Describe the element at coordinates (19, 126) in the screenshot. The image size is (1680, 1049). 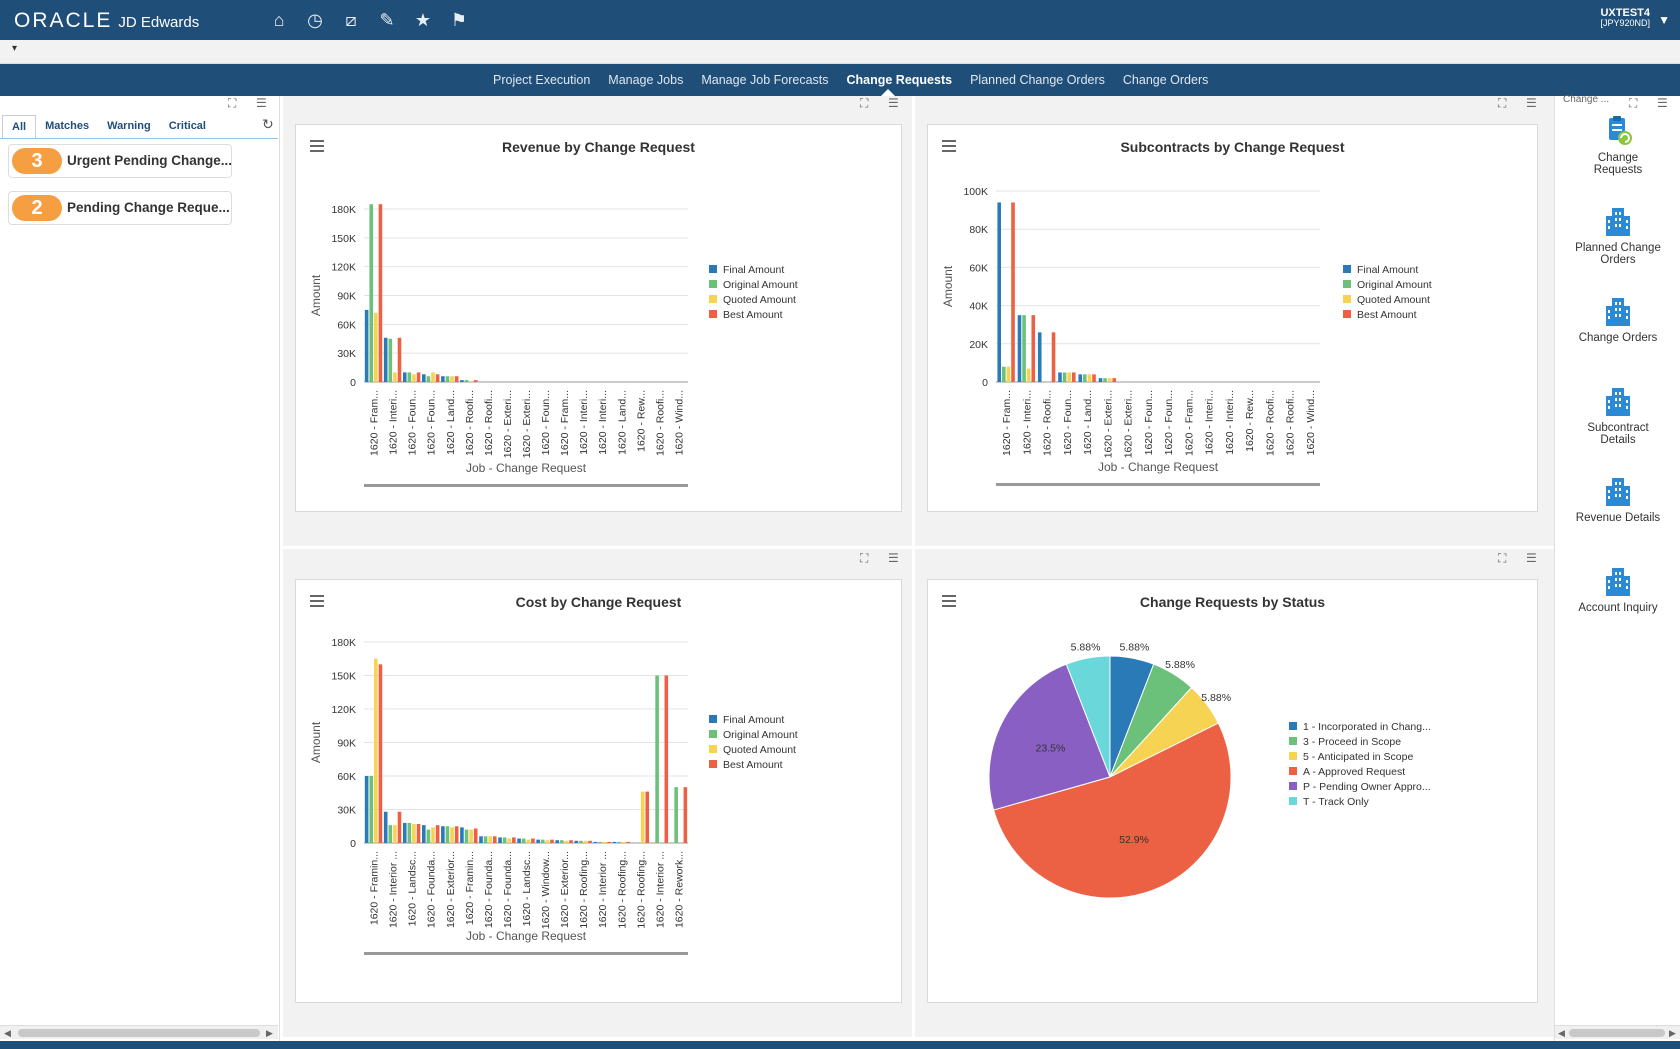
I see `filter-all: All` at that location.